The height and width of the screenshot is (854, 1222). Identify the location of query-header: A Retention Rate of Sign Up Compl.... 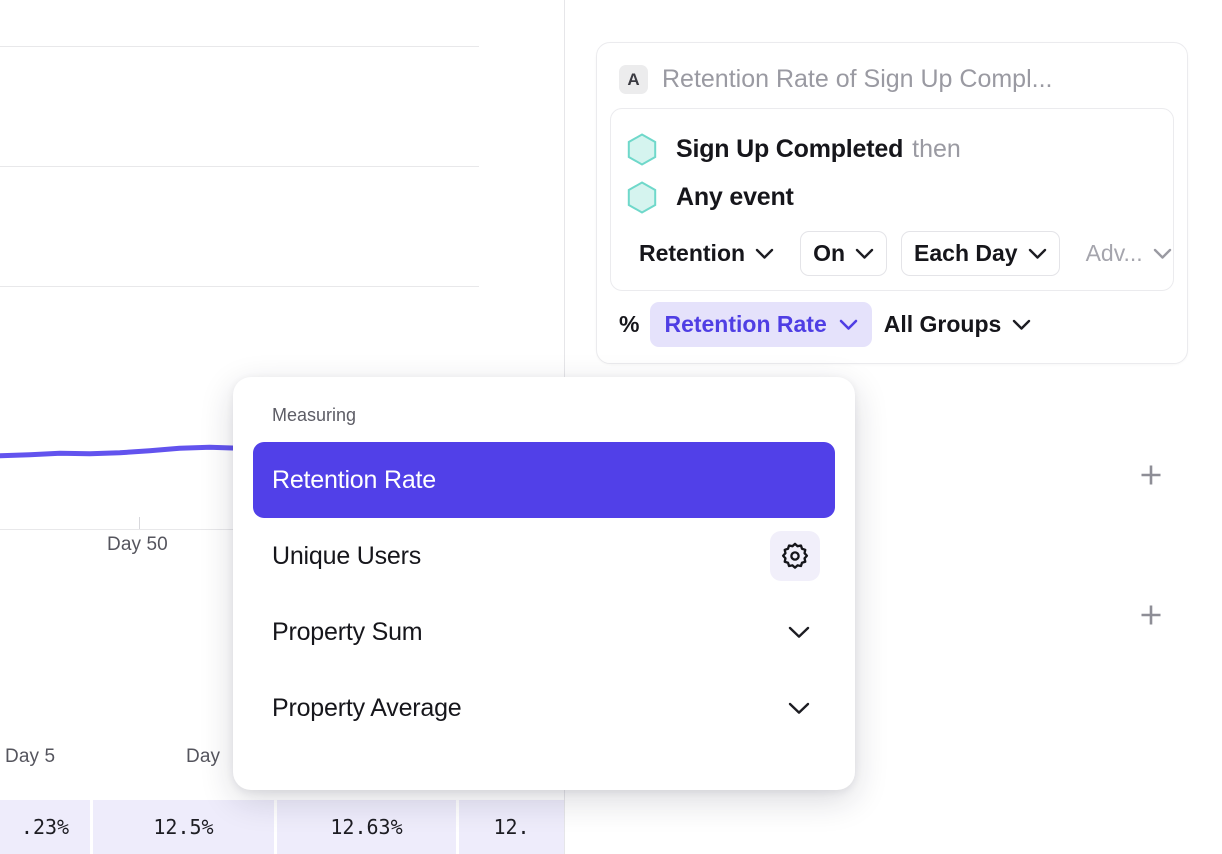
(892, 75).